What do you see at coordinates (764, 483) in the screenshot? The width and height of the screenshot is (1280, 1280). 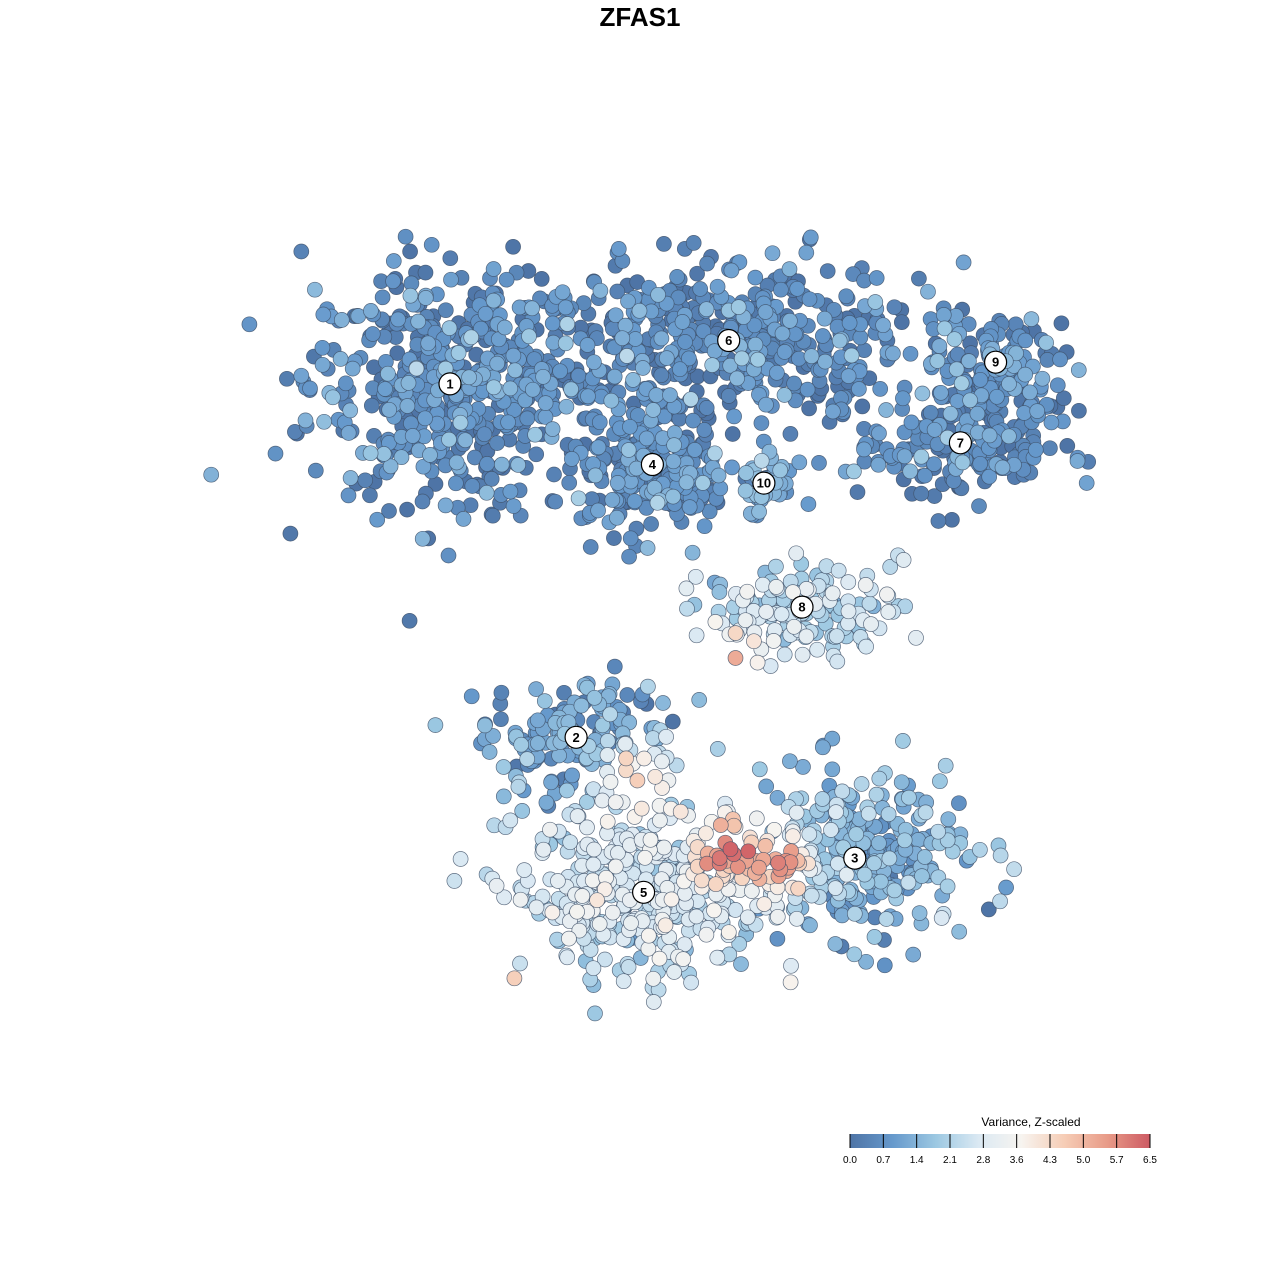 I see `cluster-label-badge` at bounding box center [764, 483].